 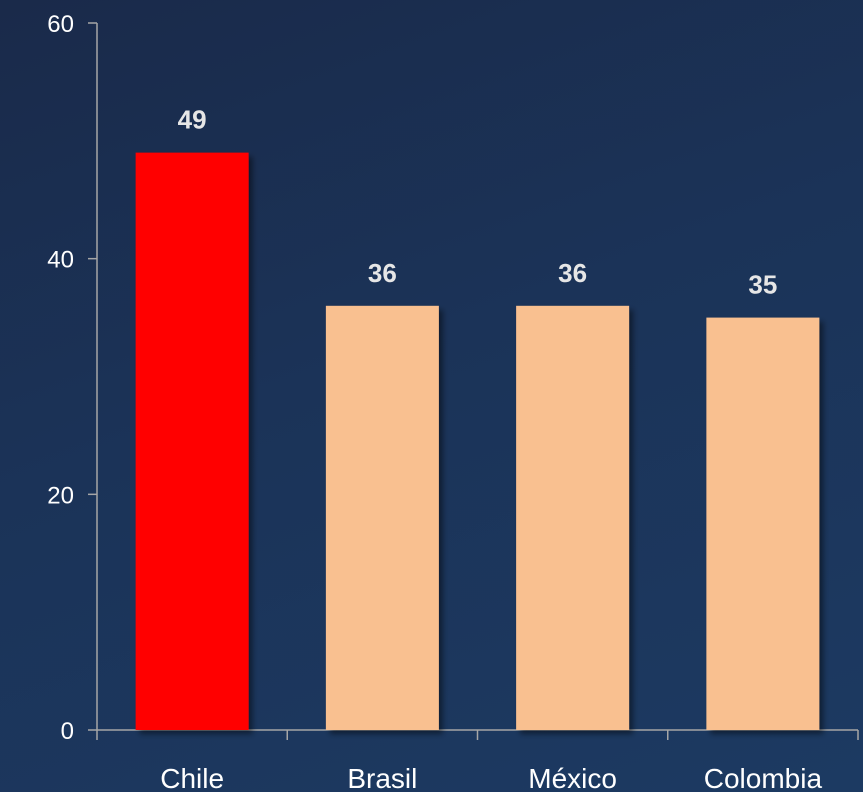 I want to click on y-tick-label: 40, so click(x=60, y=260).